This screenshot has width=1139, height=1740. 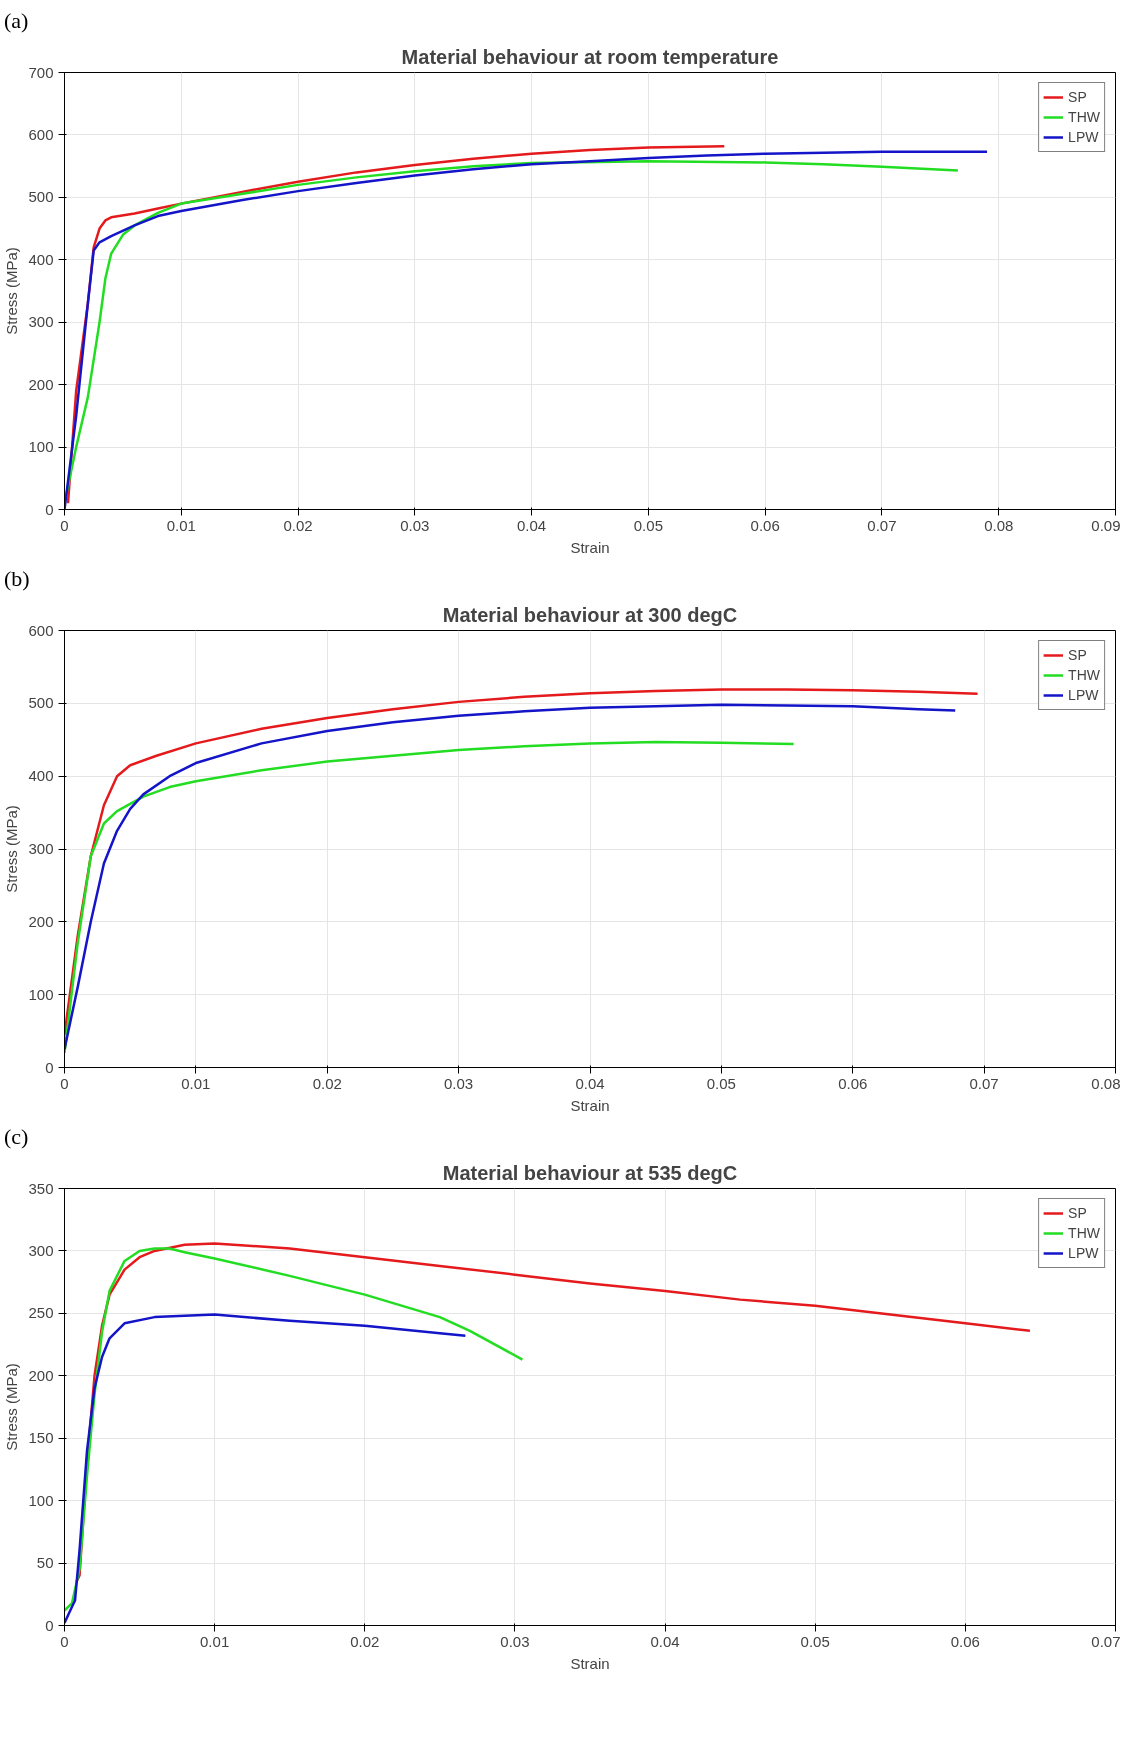 What do you see at coordinates (1106, 525) in the screenshot?
I see `x-tick-label: 0.09` at bounding box center [1106, 525].